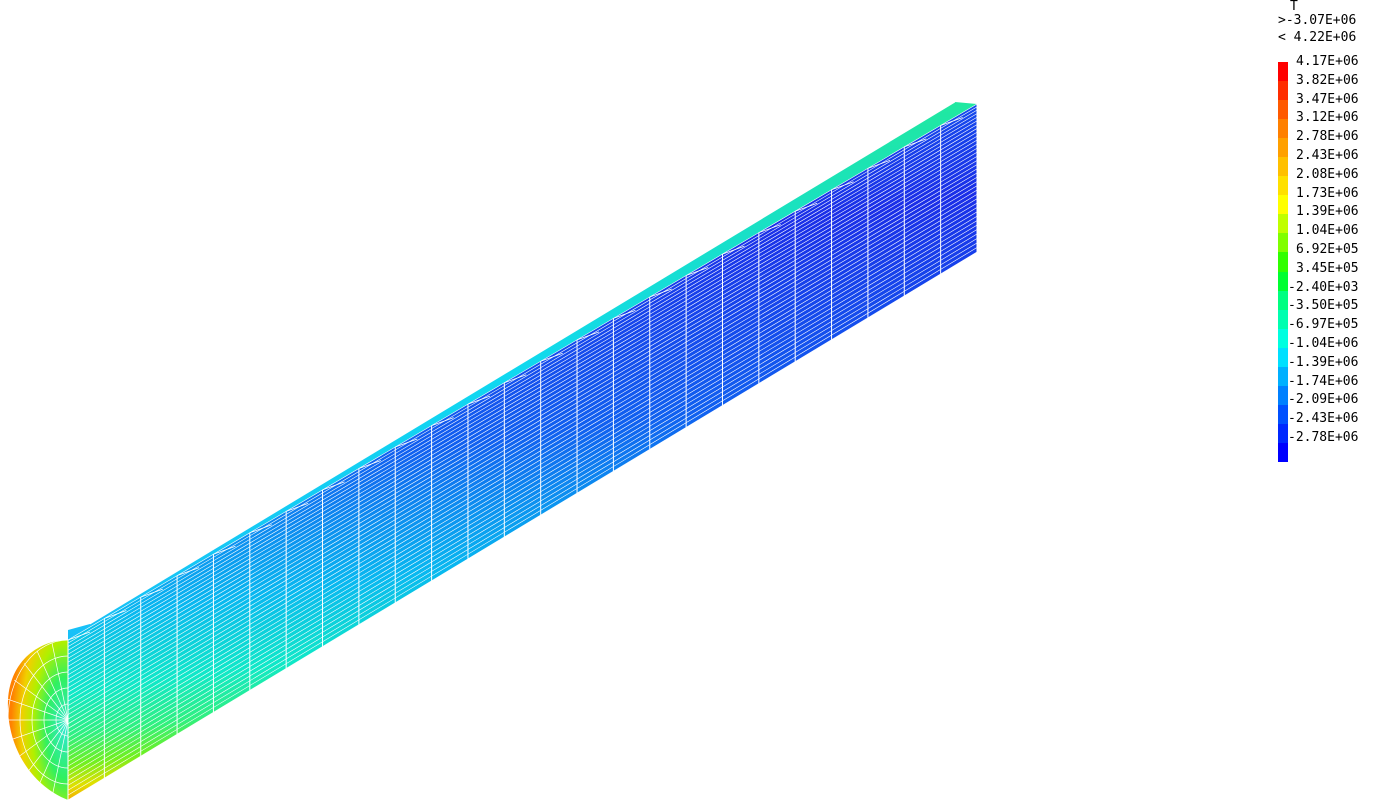 The height and width of the screenshot is (803, 1391). Describe the element at coordinates (1327, 212) in the screenshot. I see `legend-level-label: 1.39E+06` at that location.